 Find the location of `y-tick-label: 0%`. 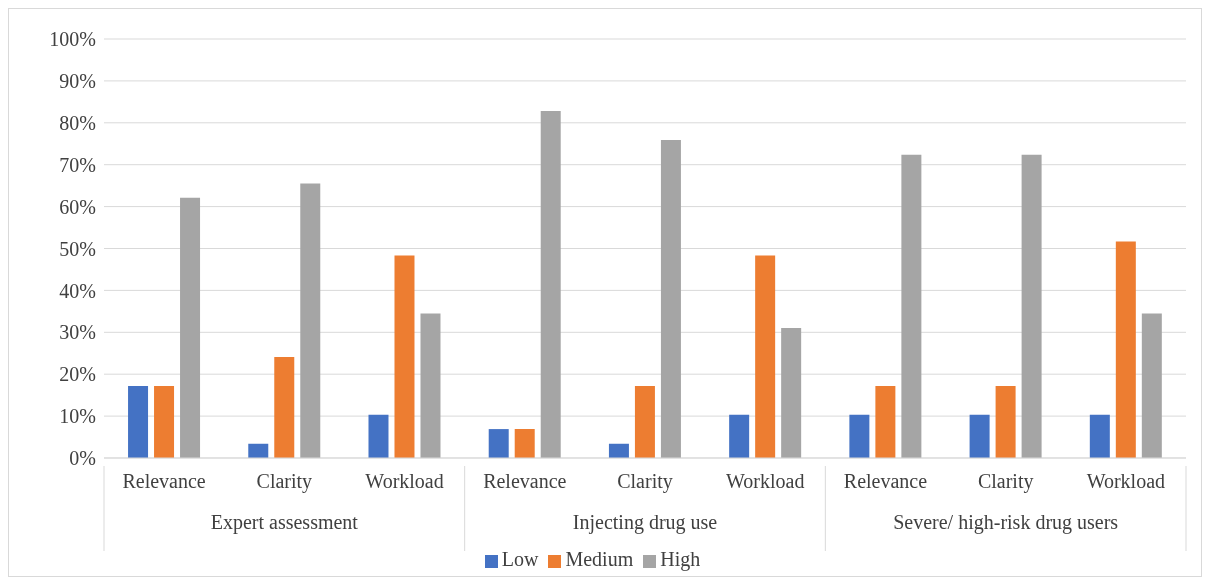

y-tick-label: 0% is located at coordinates (82, 458).